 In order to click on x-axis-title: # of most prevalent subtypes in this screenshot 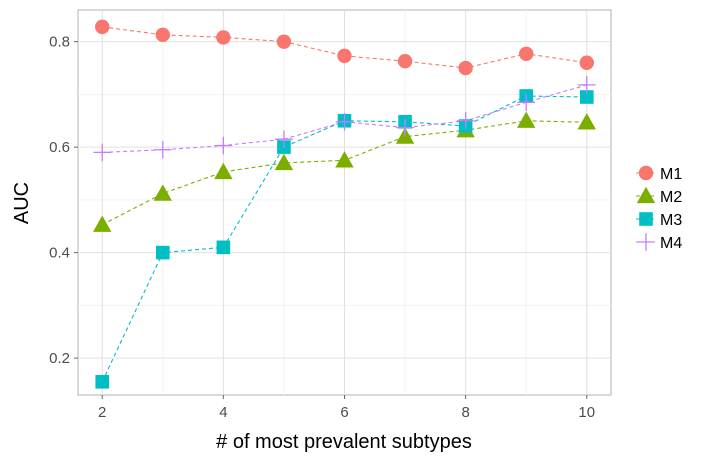, I will do `click(344, 442)`.